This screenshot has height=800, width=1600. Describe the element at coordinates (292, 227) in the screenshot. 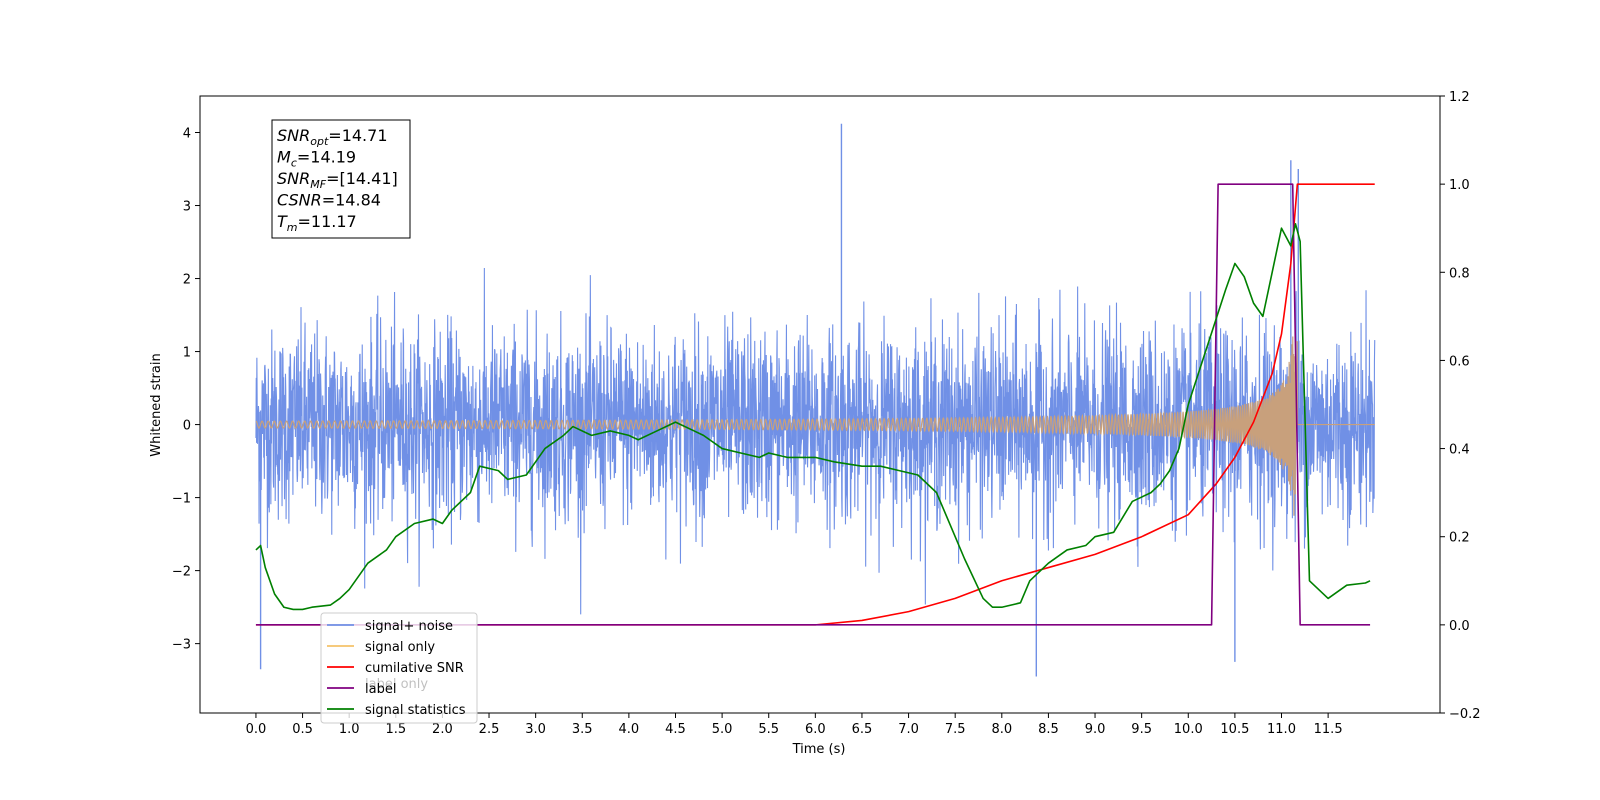

I see `annotation-subscript: m` at that location.